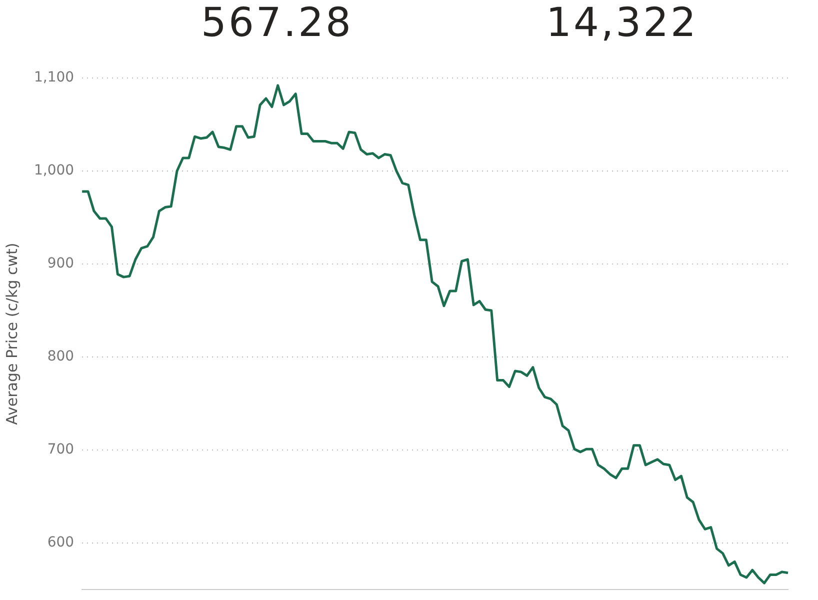  What do you see at coordinates (60, 450) in the screenshot?
I see `y-tick-label: 700` at bounding box center [60, 450].